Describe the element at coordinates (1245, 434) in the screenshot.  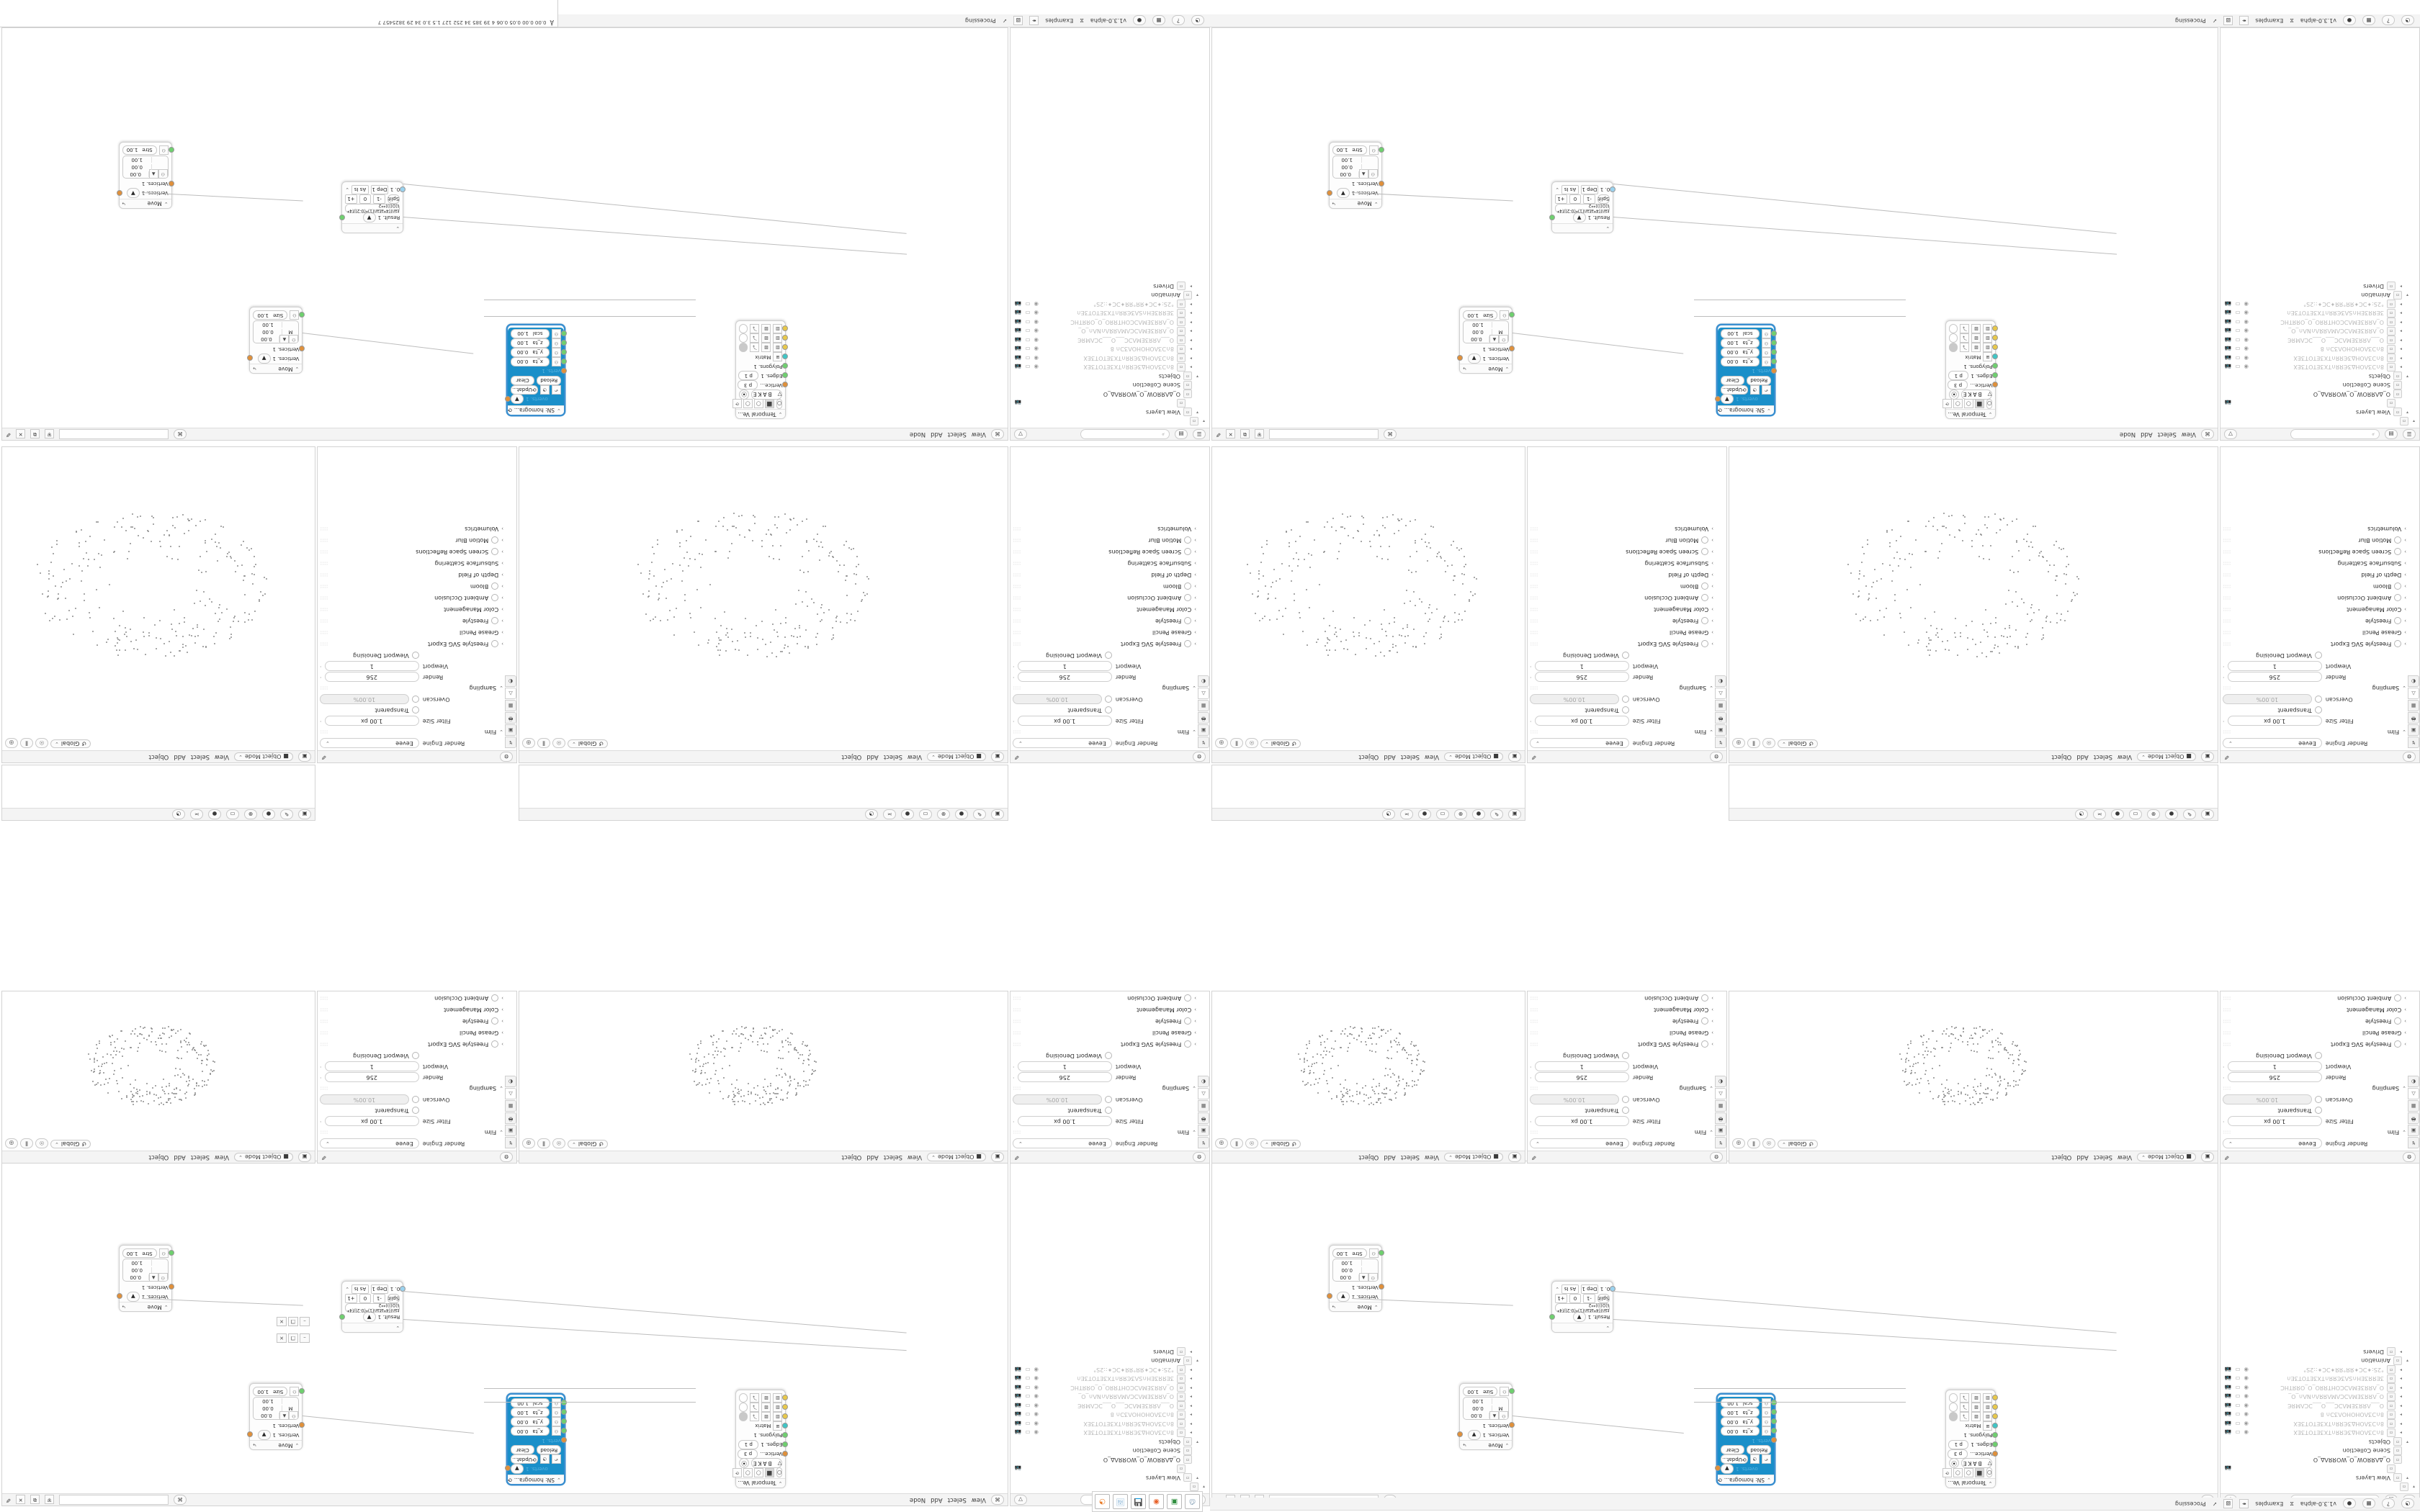
I see `duplicate-icon: ⧉` at that location.